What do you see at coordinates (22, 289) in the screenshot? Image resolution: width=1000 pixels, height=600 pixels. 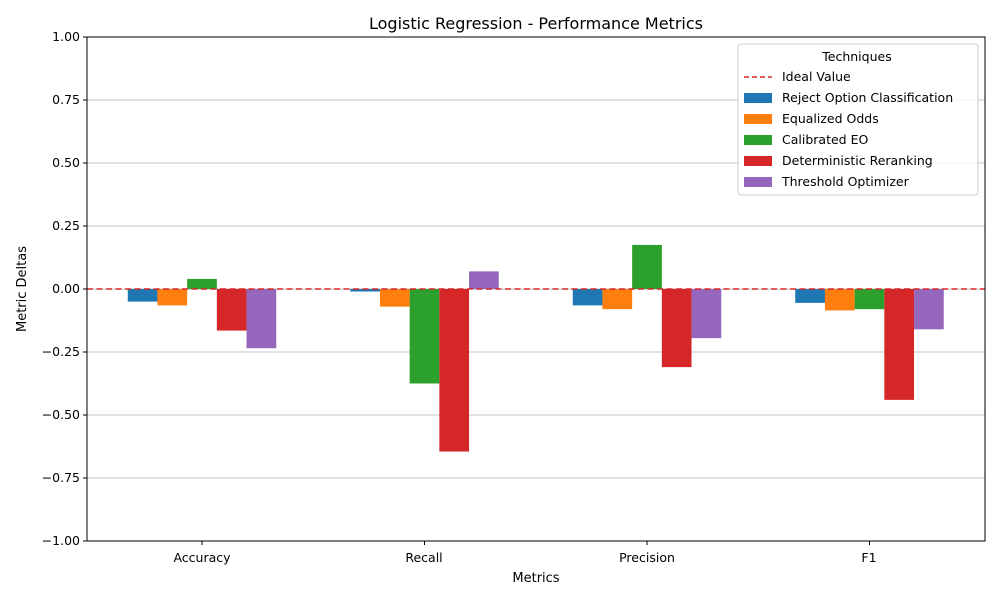 I see `y-axis-label: Metric Deltas` at bounding box center [22, 289].